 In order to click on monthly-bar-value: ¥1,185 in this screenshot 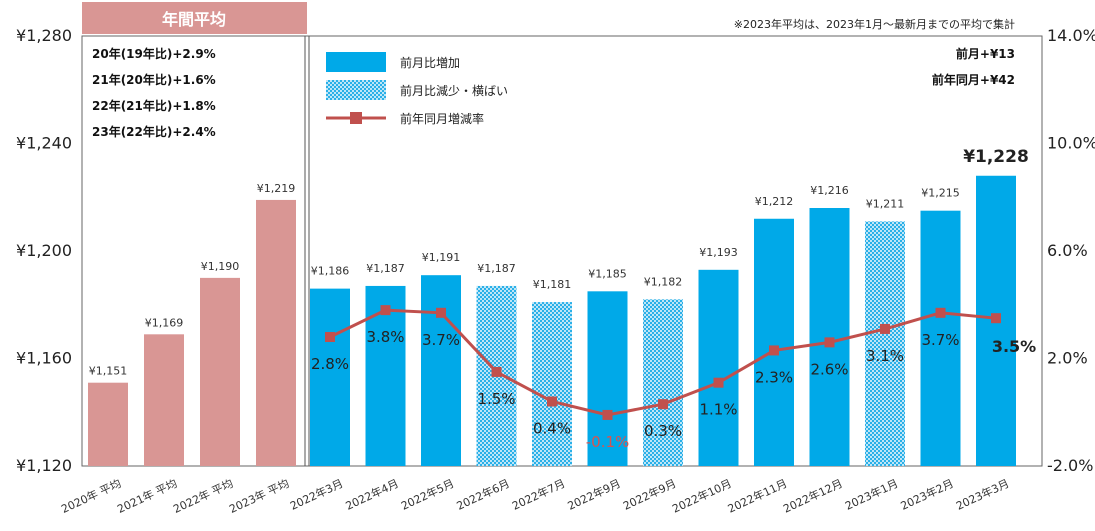, I will do `click(607, 273)`.